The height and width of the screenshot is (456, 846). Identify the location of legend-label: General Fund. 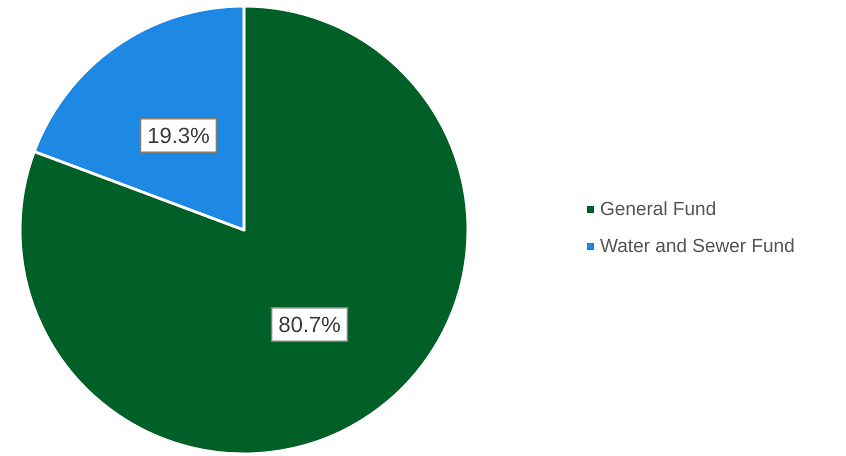
(658, 209).